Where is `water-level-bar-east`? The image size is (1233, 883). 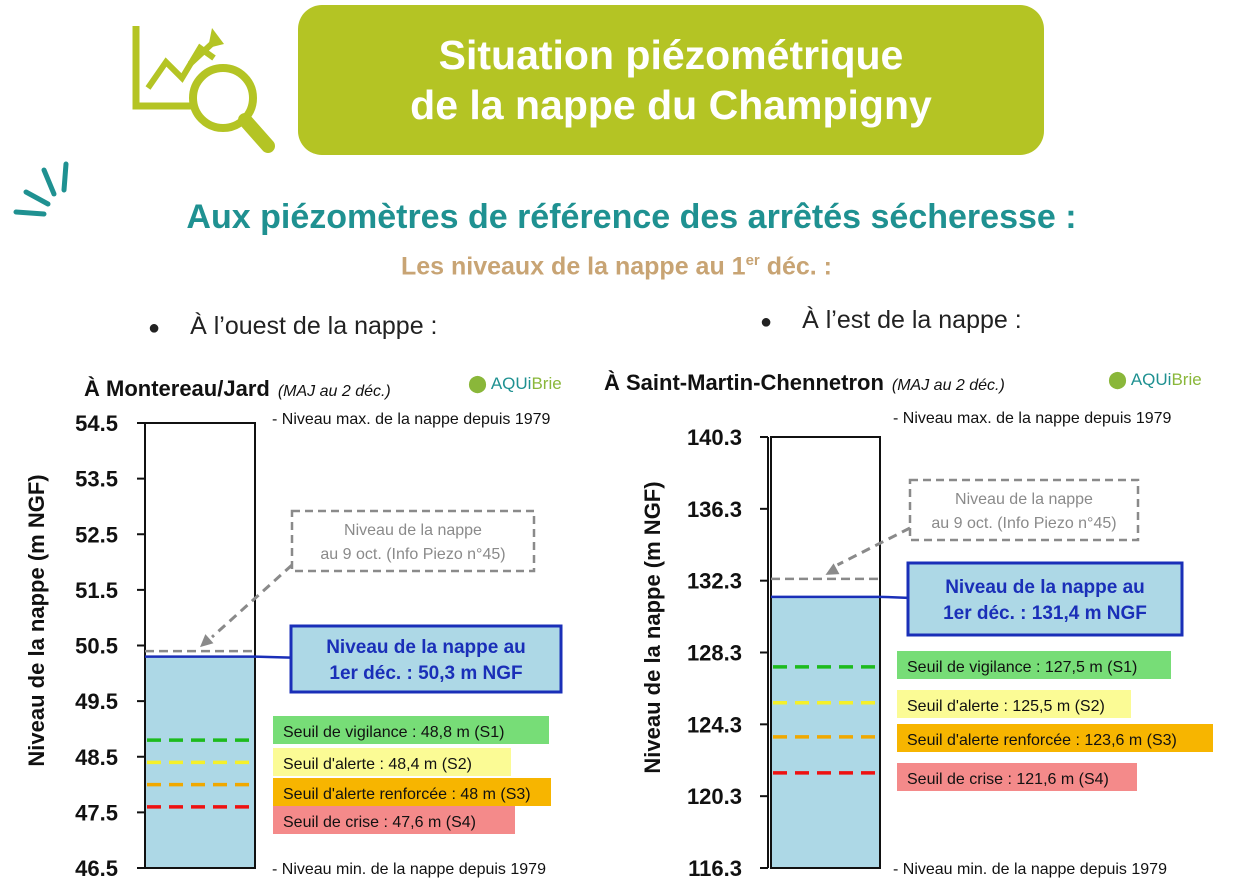 water-level-bar-east is located at coordinates (825, 732).